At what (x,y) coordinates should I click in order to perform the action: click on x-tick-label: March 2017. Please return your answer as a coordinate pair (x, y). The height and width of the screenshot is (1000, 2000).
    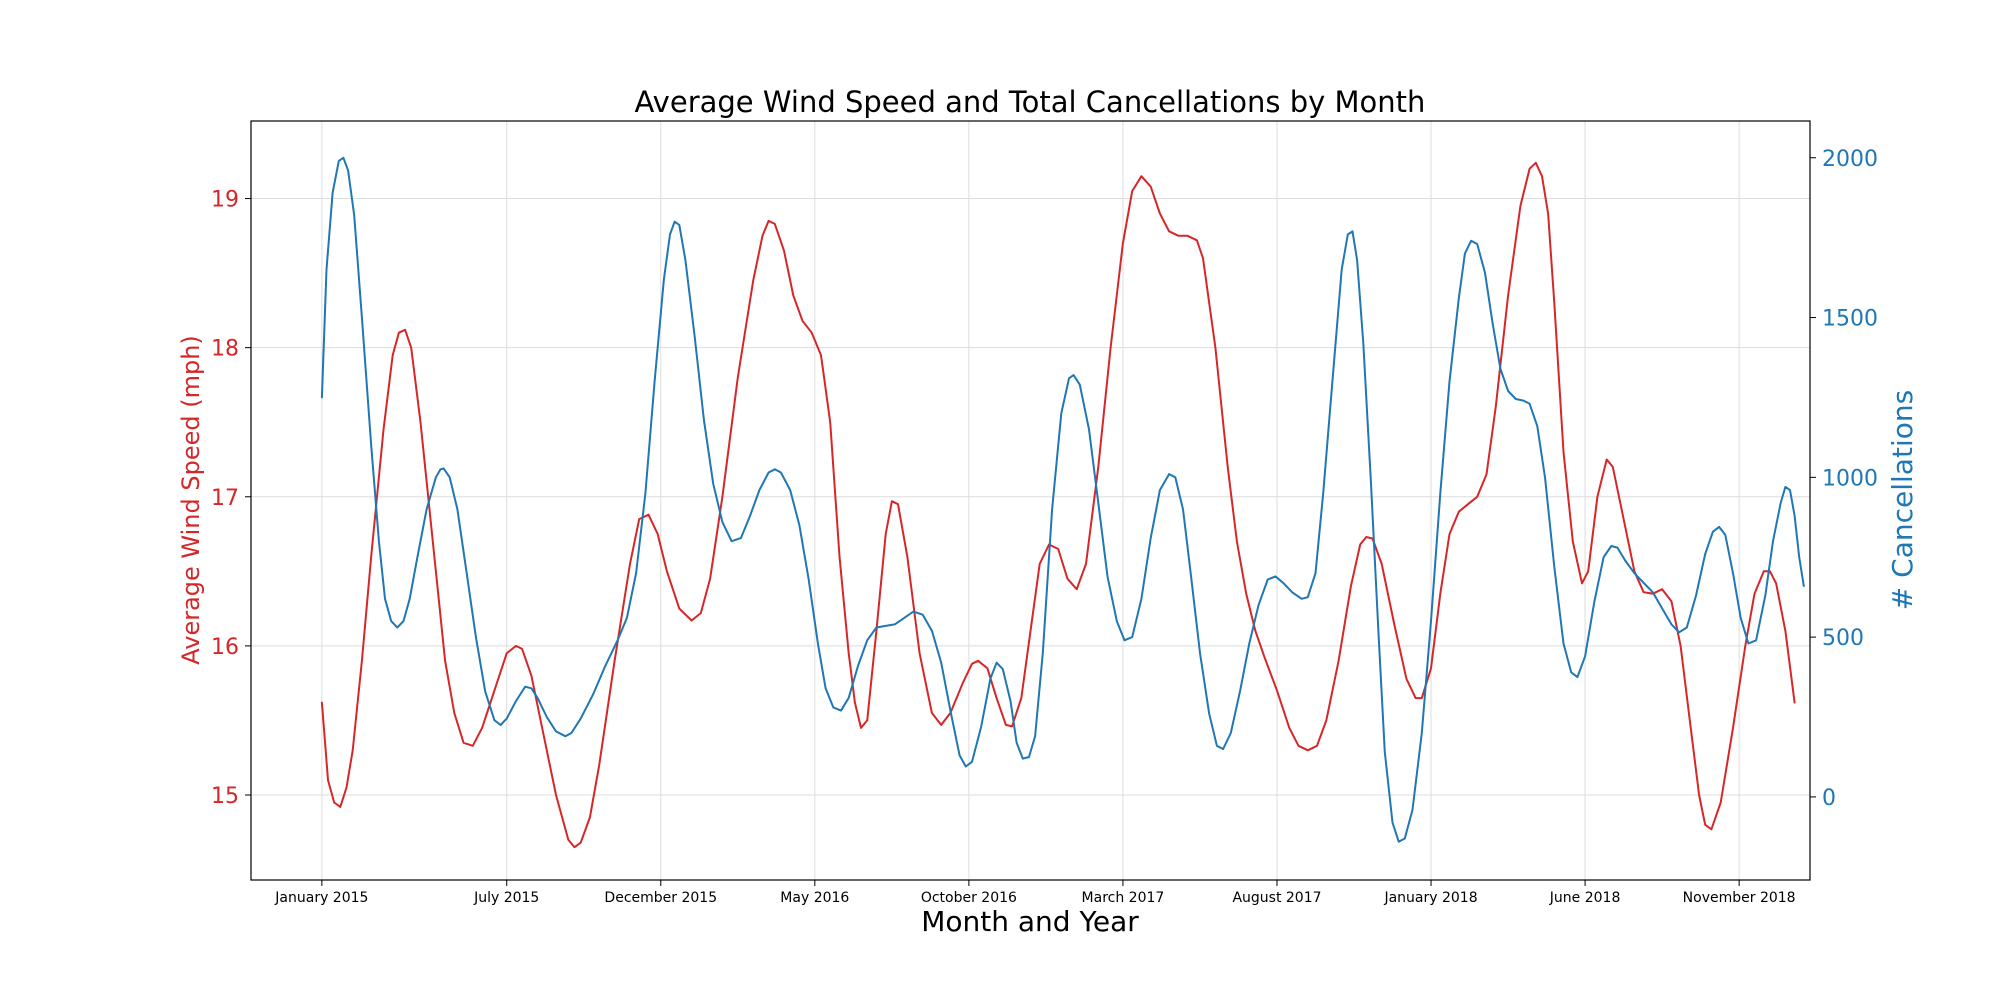
    Looking at the image, I should click on (1123, 898).